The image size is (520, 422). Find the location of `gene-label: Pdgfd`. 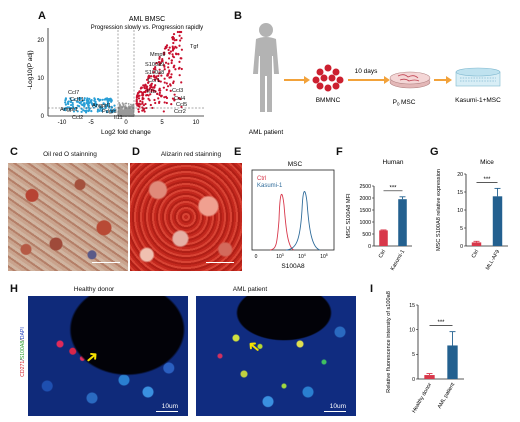

gene-label: Pdgfd is located at coordinates (109, 112).